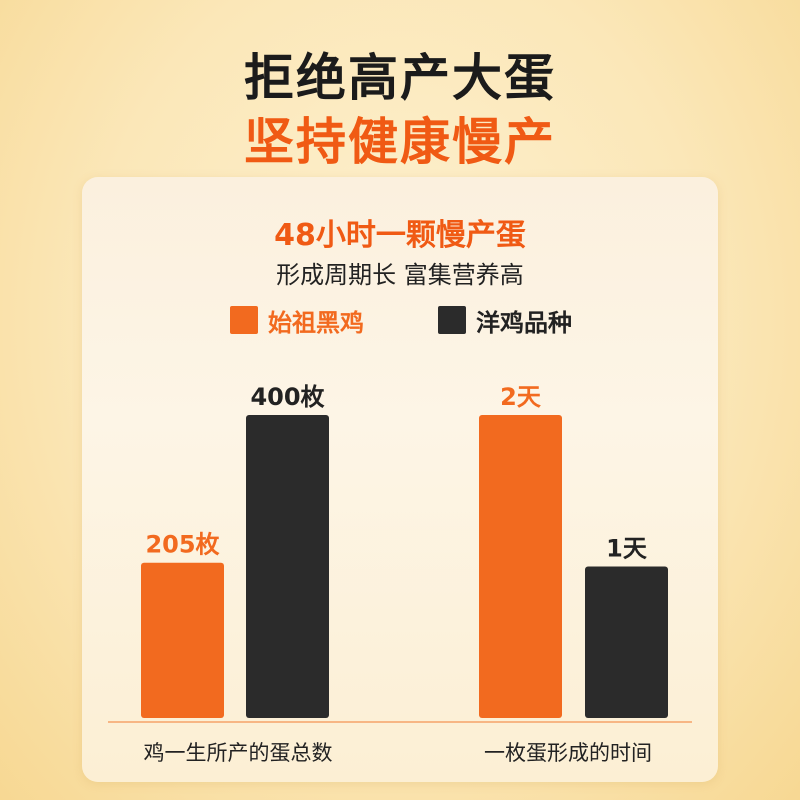  I want to click on category-label: 一枚蛋形成的时间, so click(568, 753).